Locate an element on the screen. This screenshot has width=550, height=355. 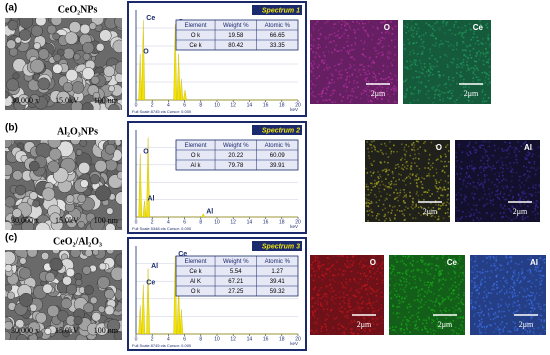
table-cell: 20.22 is located at coordinates (236, 156).